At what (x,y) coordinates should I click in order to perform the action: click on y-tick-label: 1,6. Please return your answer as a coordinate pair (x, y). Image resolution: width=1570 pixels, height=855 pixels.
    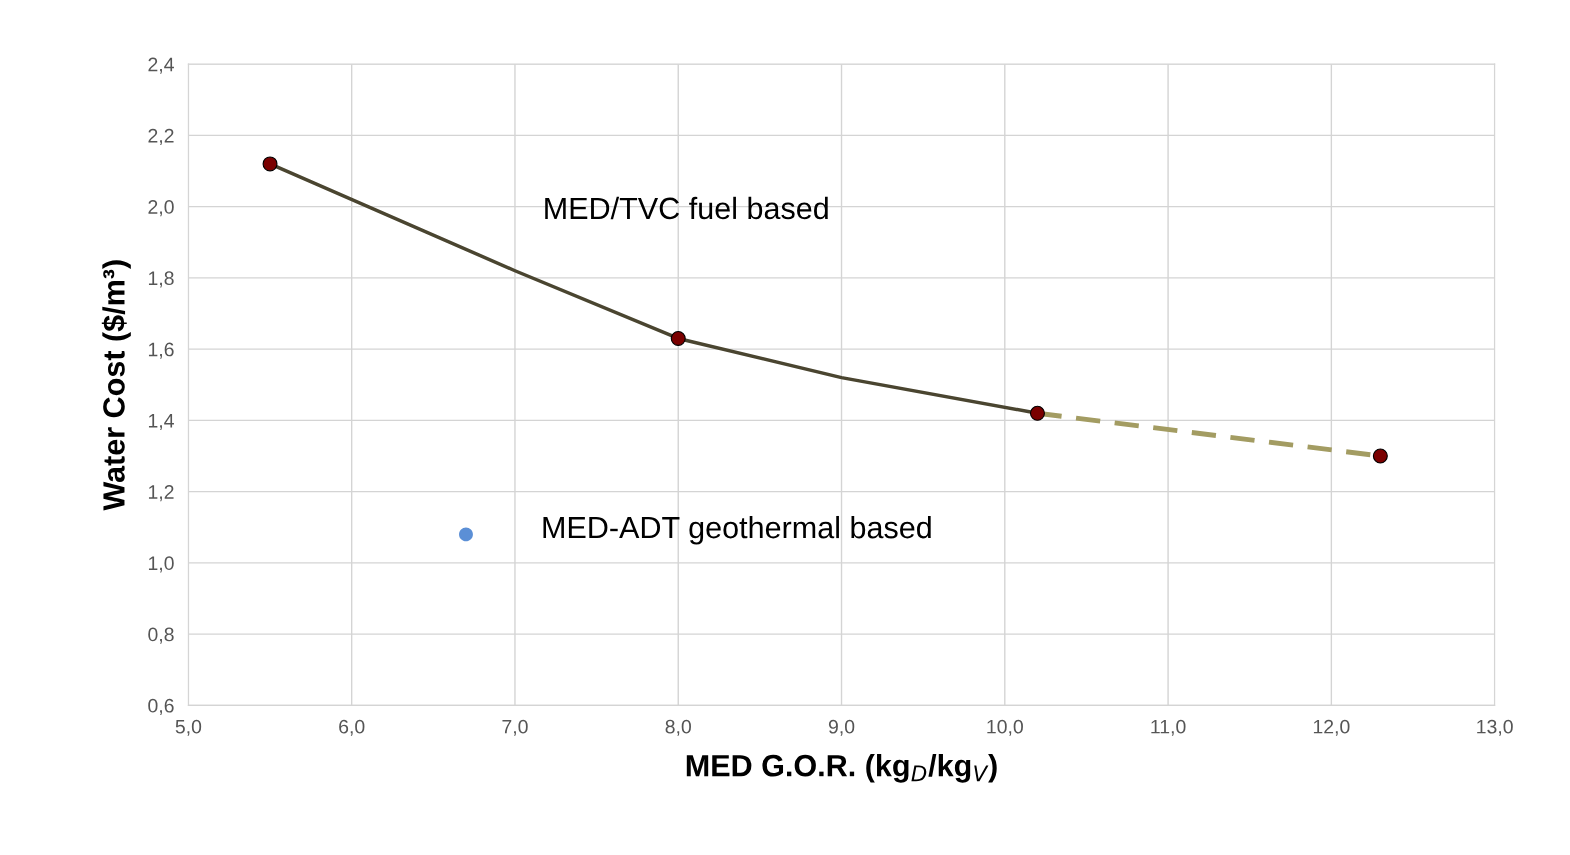
    Looking at the image, I should click on (161, 350).